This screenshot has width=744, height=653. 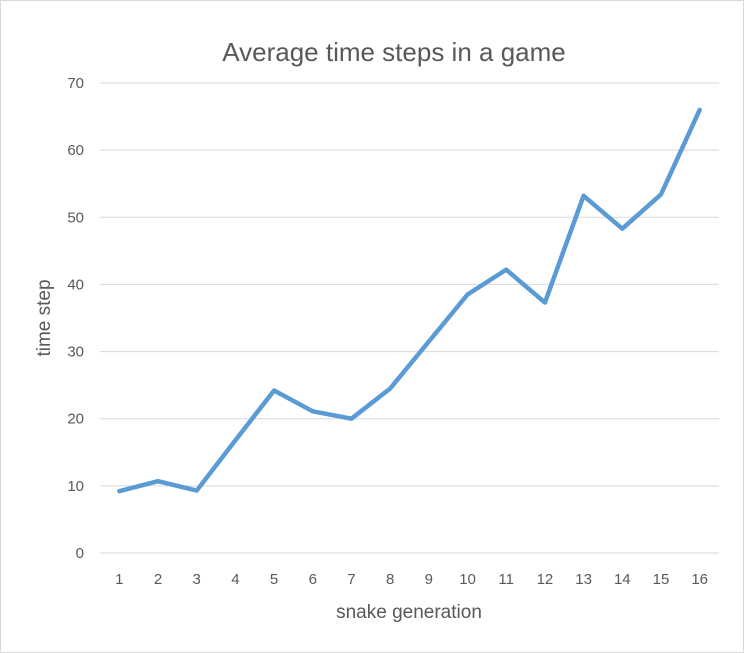 What do you see at coordinates (699, 579) in the screenshot?
I see `x-tick-label: 16` at bounding box center [699, 579].